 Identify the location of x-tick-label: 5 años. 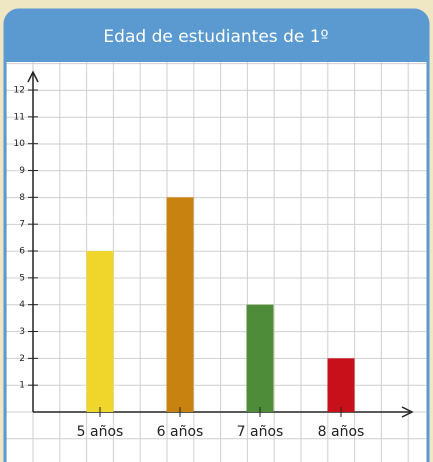
(100, 432).